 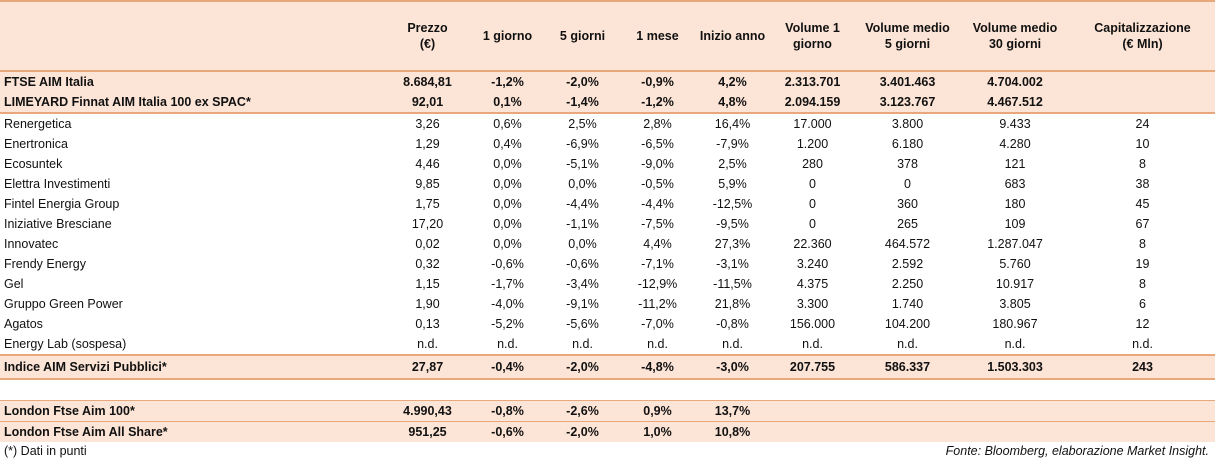 I want to click on cell: 156.000, so click(x=812, y=324).